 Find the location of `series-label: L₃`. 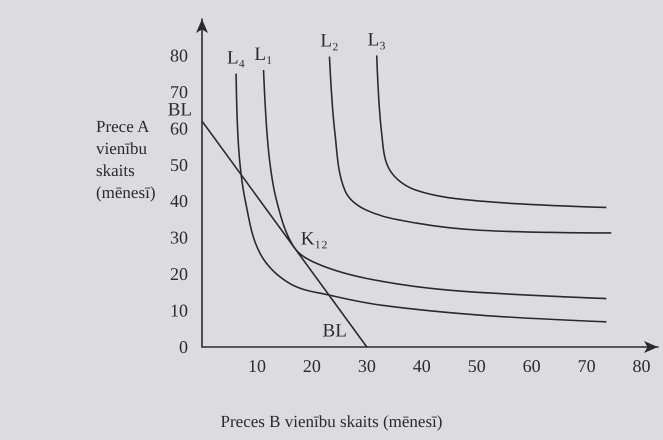

series-label: L₃ is located at coordinates (377, 39).